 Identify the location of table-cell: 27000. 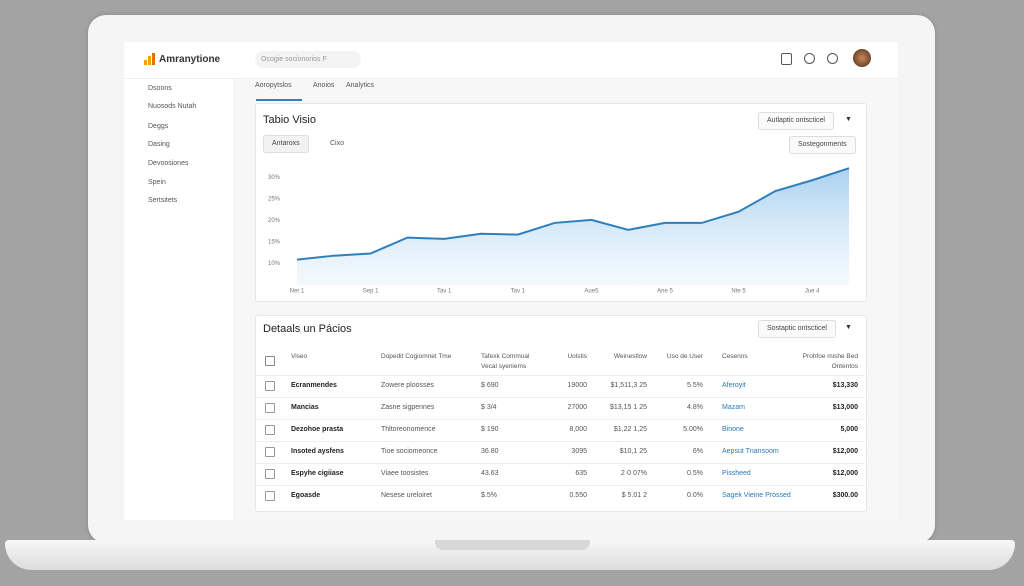
(577, 407).